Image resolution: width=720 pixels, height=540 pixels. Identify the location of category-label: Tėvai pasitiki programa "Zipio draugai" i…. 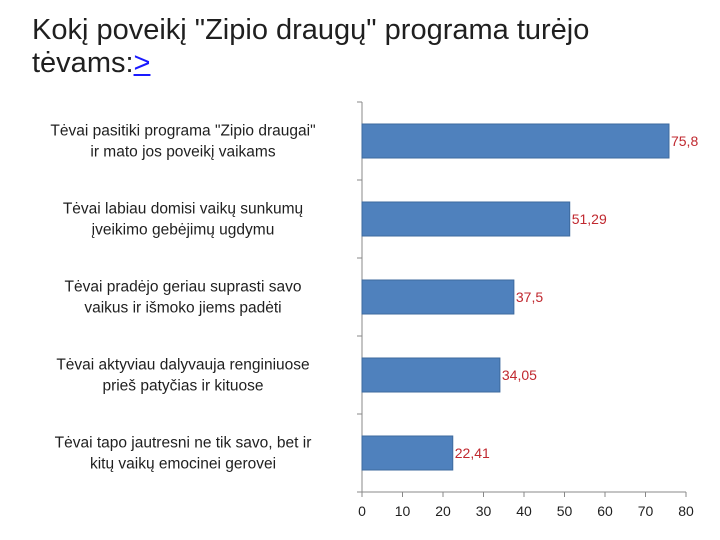
(182, 142).